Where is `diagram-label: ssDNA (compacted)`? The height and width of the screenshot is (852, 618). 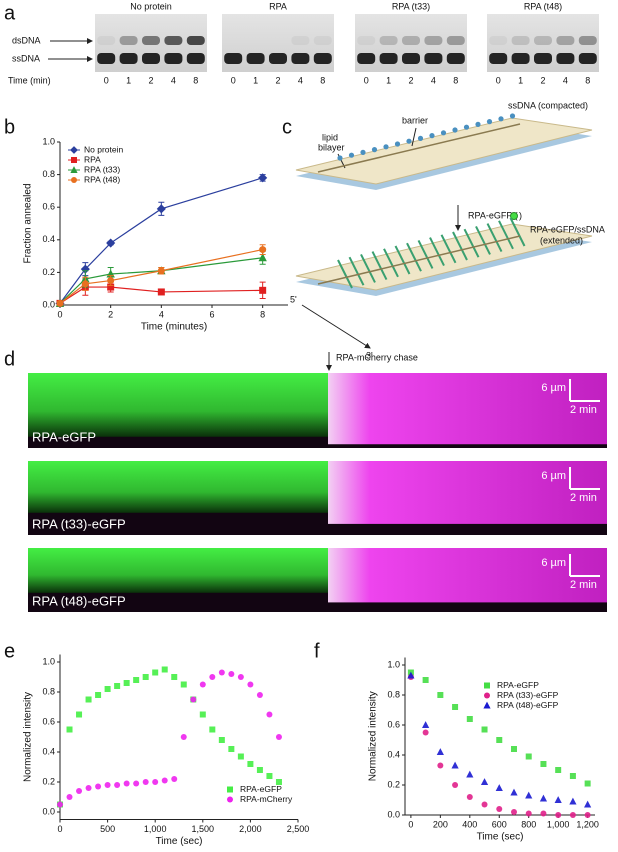
diagram-label: ssDNA (compacted) is located at coordinates (548, 105).